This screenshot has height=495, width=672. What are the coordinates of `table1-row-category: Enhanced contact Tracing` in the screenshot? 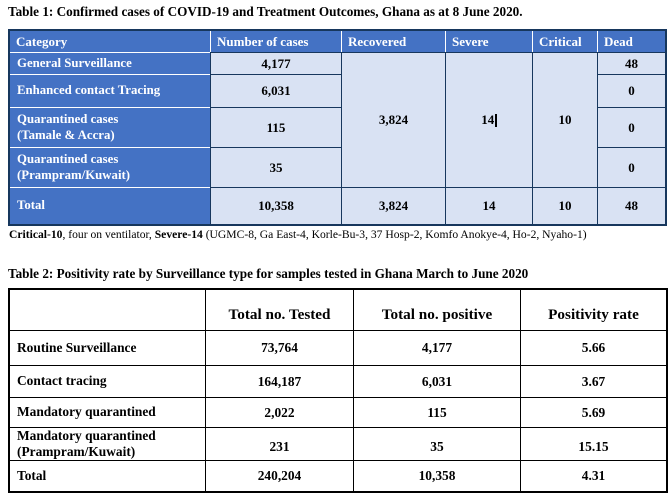 It's located at (110, 90).